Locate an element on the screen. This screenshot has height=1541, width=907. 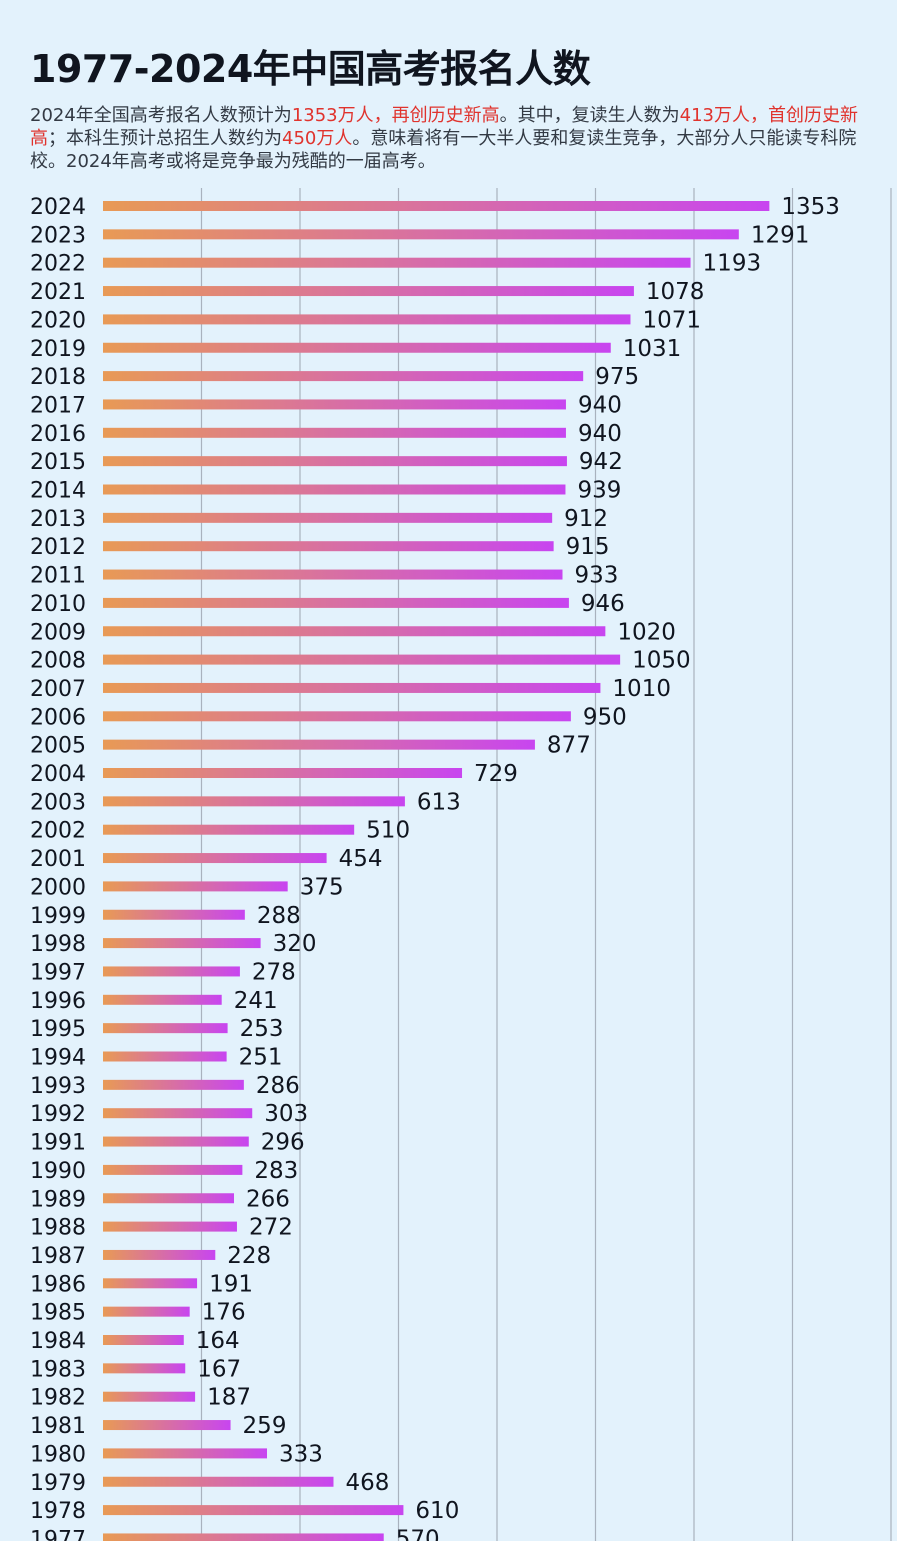
value-label: 1078 is located at coordinates (675, 292).